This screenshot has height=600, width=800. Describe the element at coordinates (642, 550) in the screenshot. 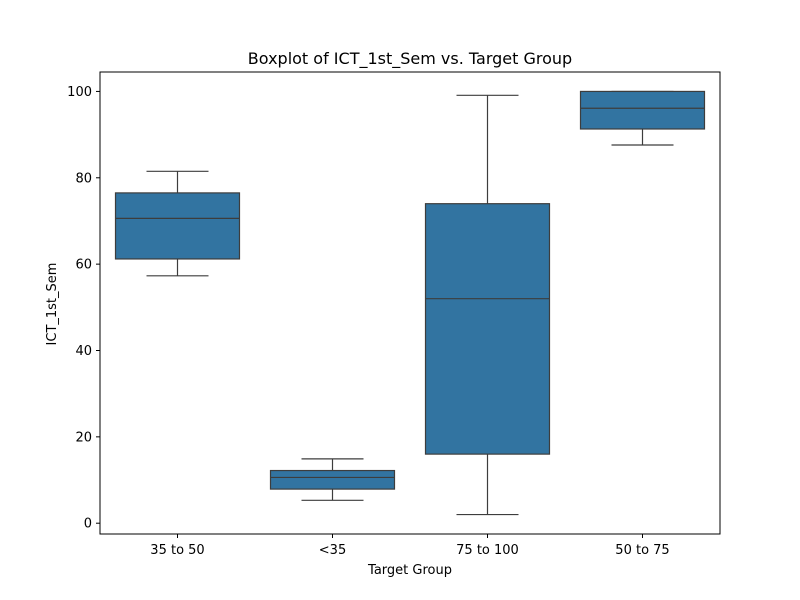

I see `x-tick-label: 50 to 75` at that location.